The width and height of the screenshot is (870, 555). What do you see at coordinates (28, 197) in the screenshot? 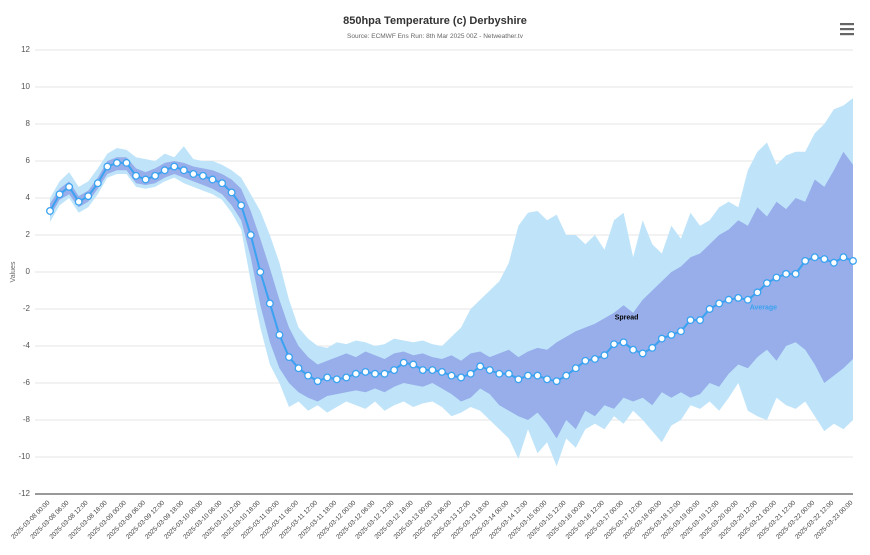
I see `y-tick-label: 4` at bounding box center [28, 197].